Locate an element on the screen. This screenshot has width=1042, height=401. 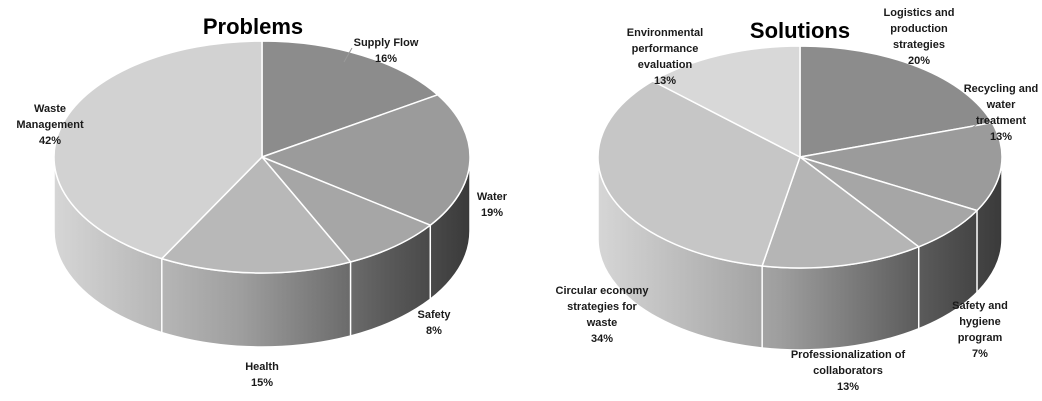
problems-label-health: Health 15% is located at coordinates (262, 375).